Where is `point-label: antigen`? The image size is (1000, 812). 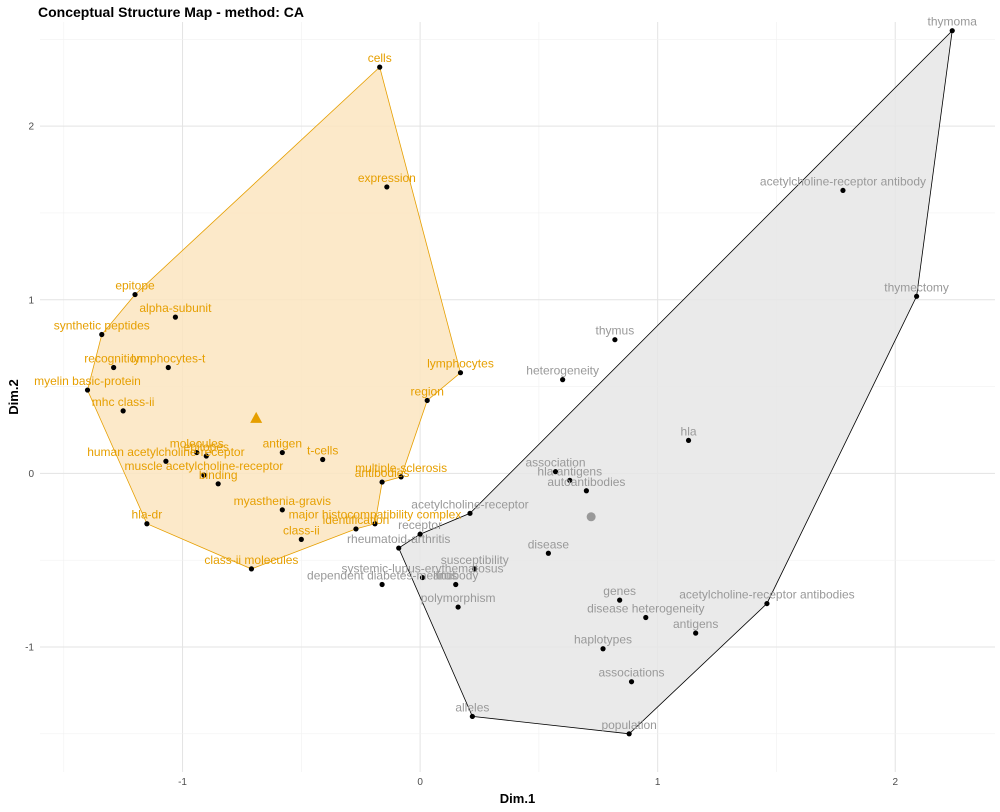
point-label: antigen is located at coordinates (282, 444).